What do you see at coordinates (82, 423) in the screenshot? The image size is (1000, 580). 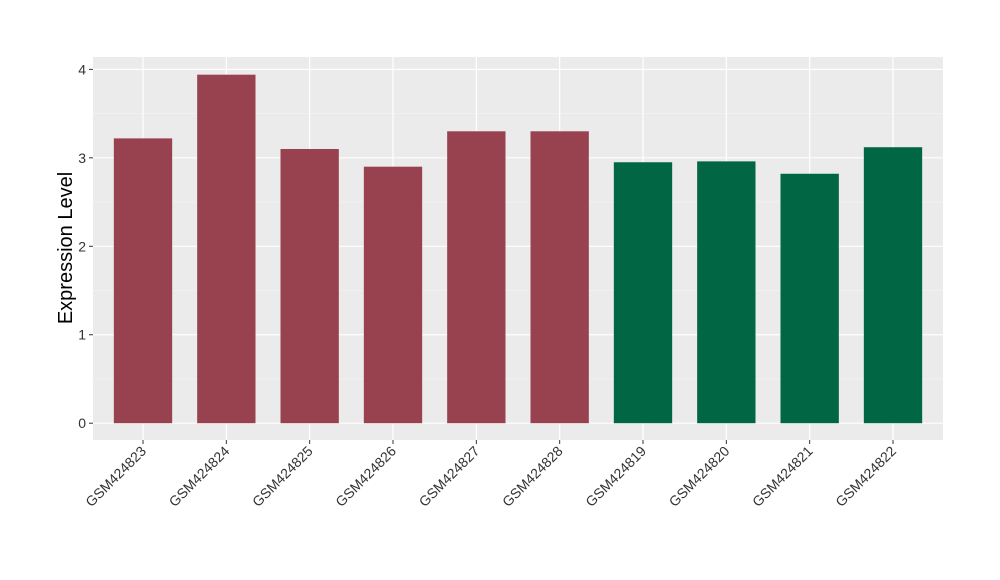 I see `y-tick-label: 0` at bounding box center [82, 423].